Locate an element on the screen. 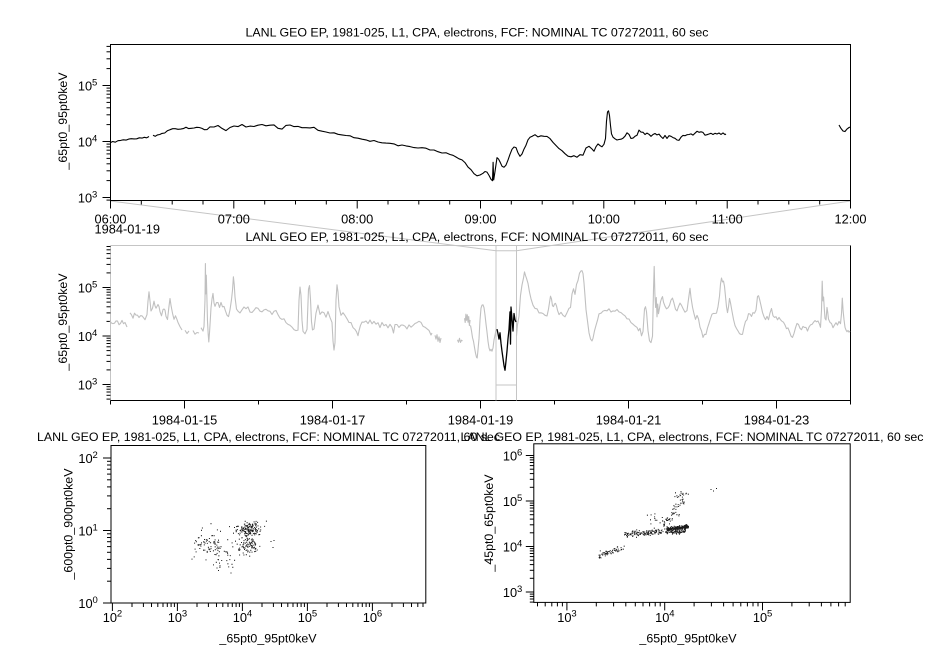 This screenshot has height=647, width=926. svg-text: 1984-01-23 is located at coordinates (776, 419).